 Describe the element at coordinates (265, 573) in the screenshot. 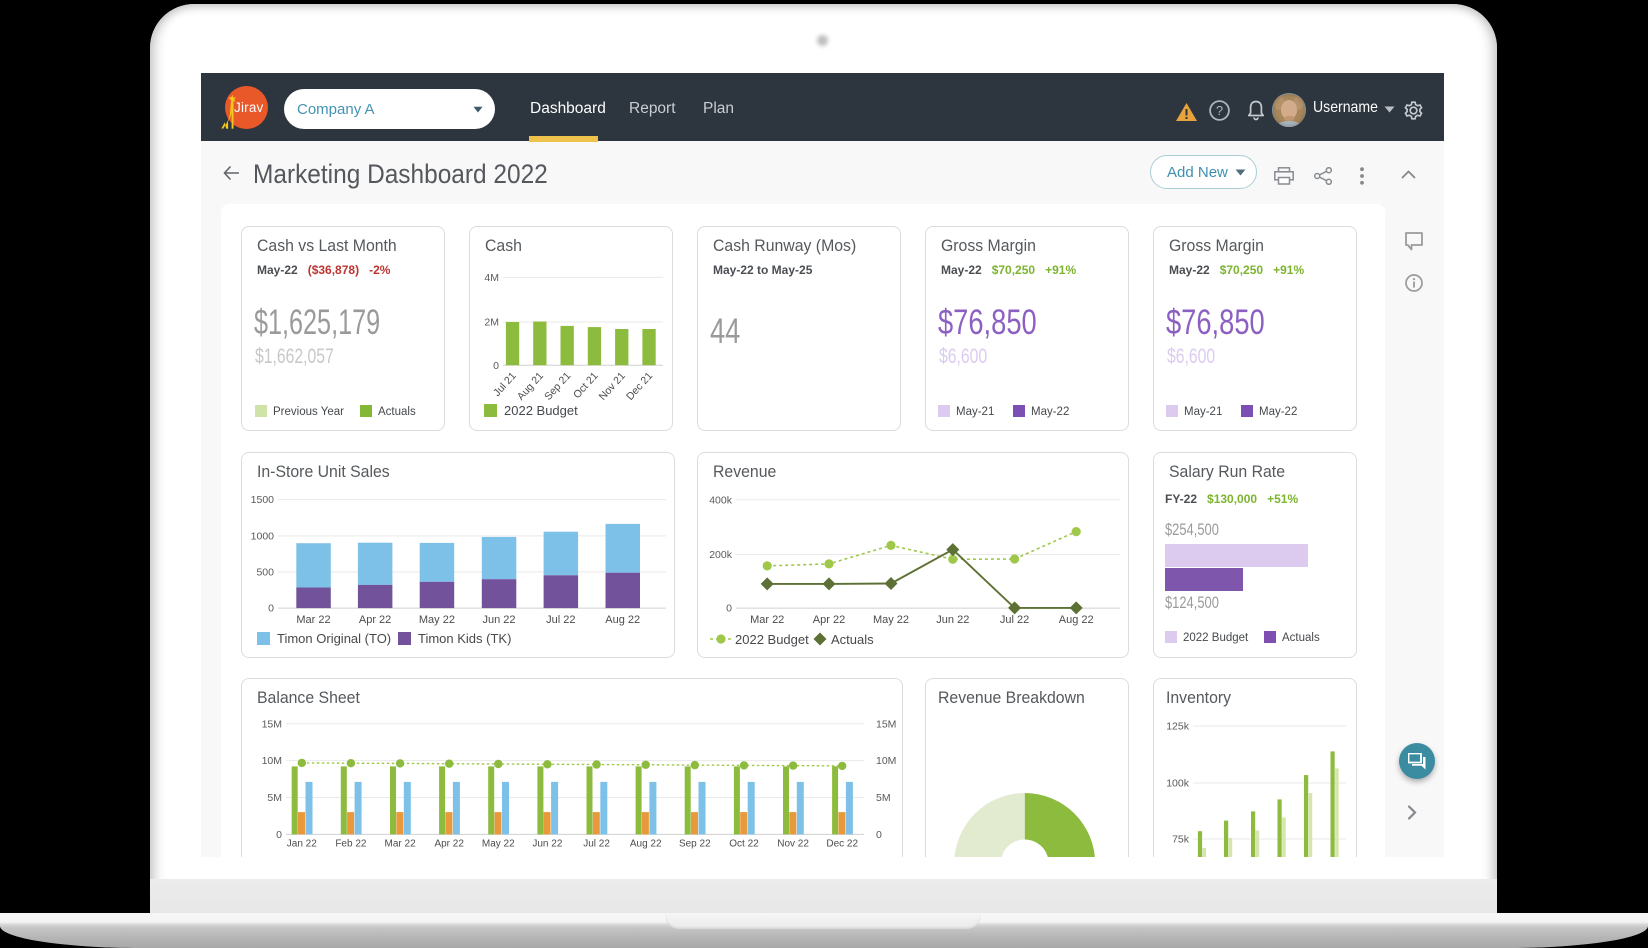

I see `svg-text: 500` at that location.